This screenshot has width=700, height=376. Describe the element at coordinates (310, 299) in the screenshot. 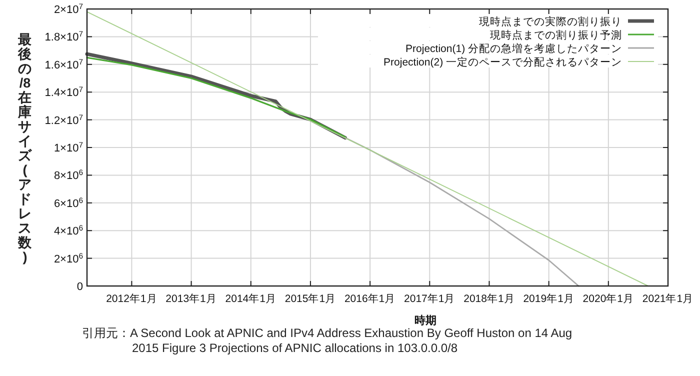

I see `x-tick-label: 2015年1月` at that location.